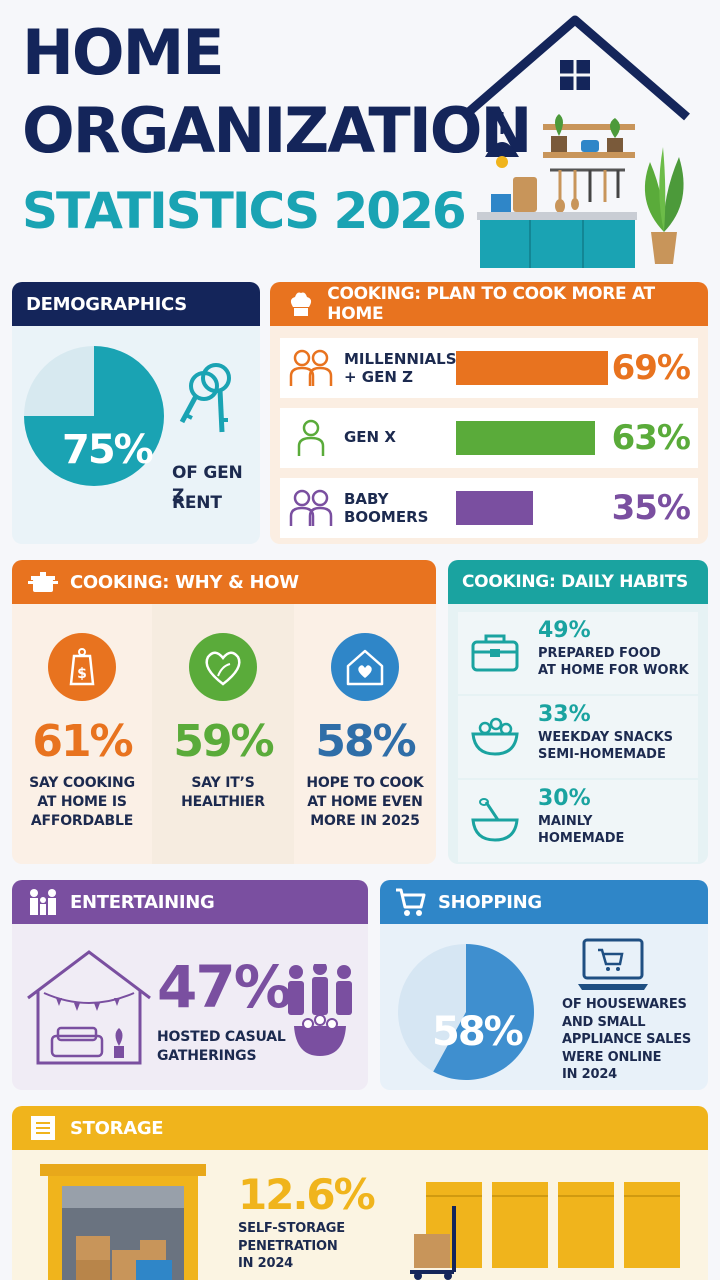  Describe the element at coordinates (197, 503) in the screenshot. I see `demographics-caption-2: RENT` at that location.